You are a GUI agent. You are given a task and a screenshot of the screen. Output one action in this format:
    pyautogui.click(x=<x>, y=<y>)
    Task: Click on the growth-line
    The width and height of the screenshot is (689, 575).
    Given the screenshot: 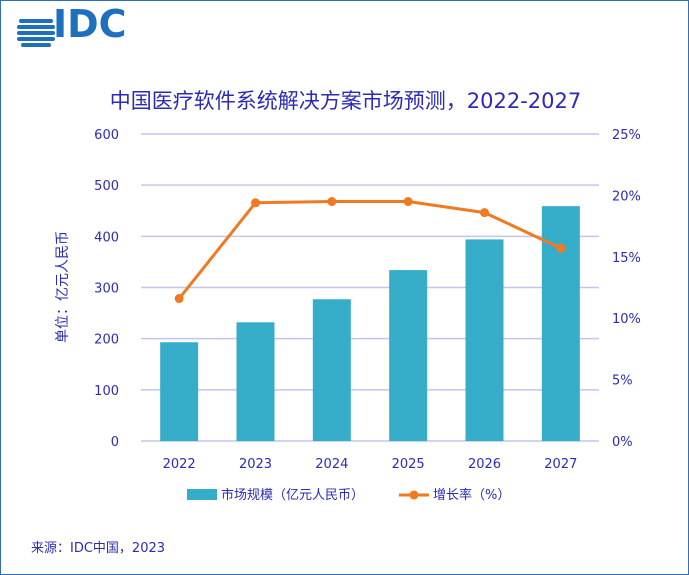 What is the action you would take?
    pyautogui.click(x=369, y=250)
    